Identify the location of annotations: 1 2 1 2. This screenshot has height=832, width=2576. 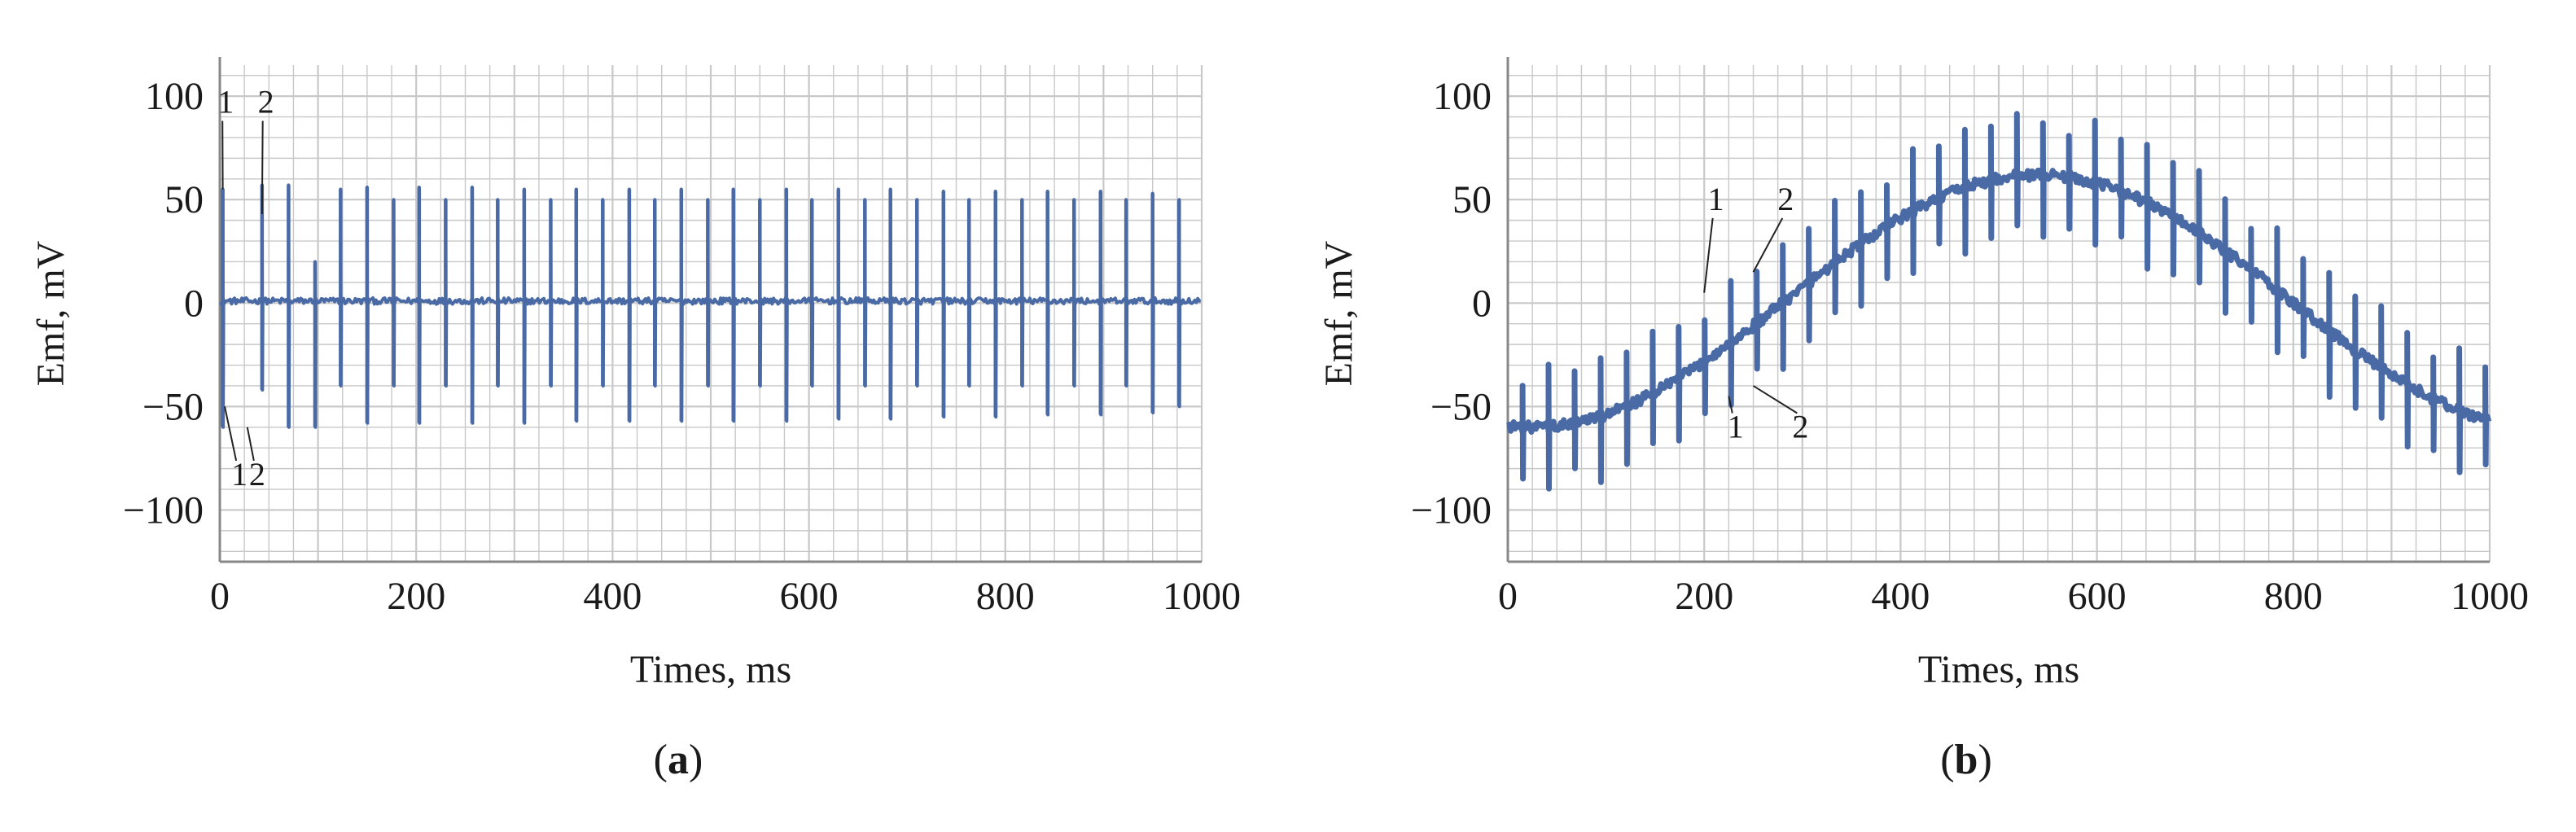
(1755, 313).